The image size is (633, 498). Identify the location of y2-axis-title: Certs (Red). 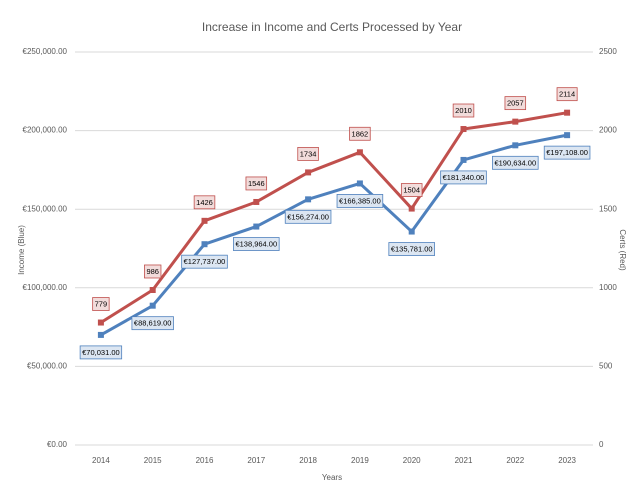
(622, 250).